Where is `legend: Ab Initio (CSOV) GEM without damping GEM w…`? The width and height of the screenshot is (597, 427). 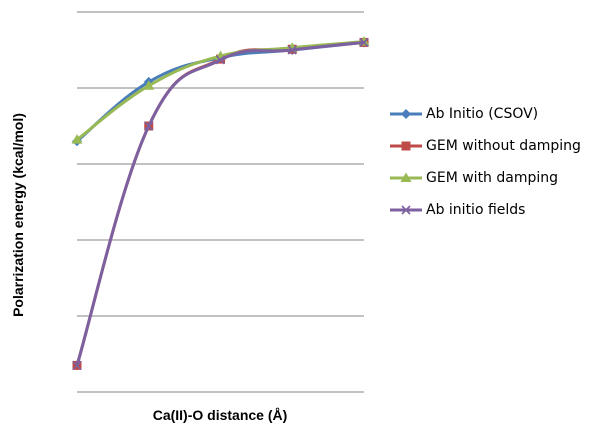 legend: Ab Initio (CSOV) GEM without damping GEM w… is located at coordinates (485, 162).